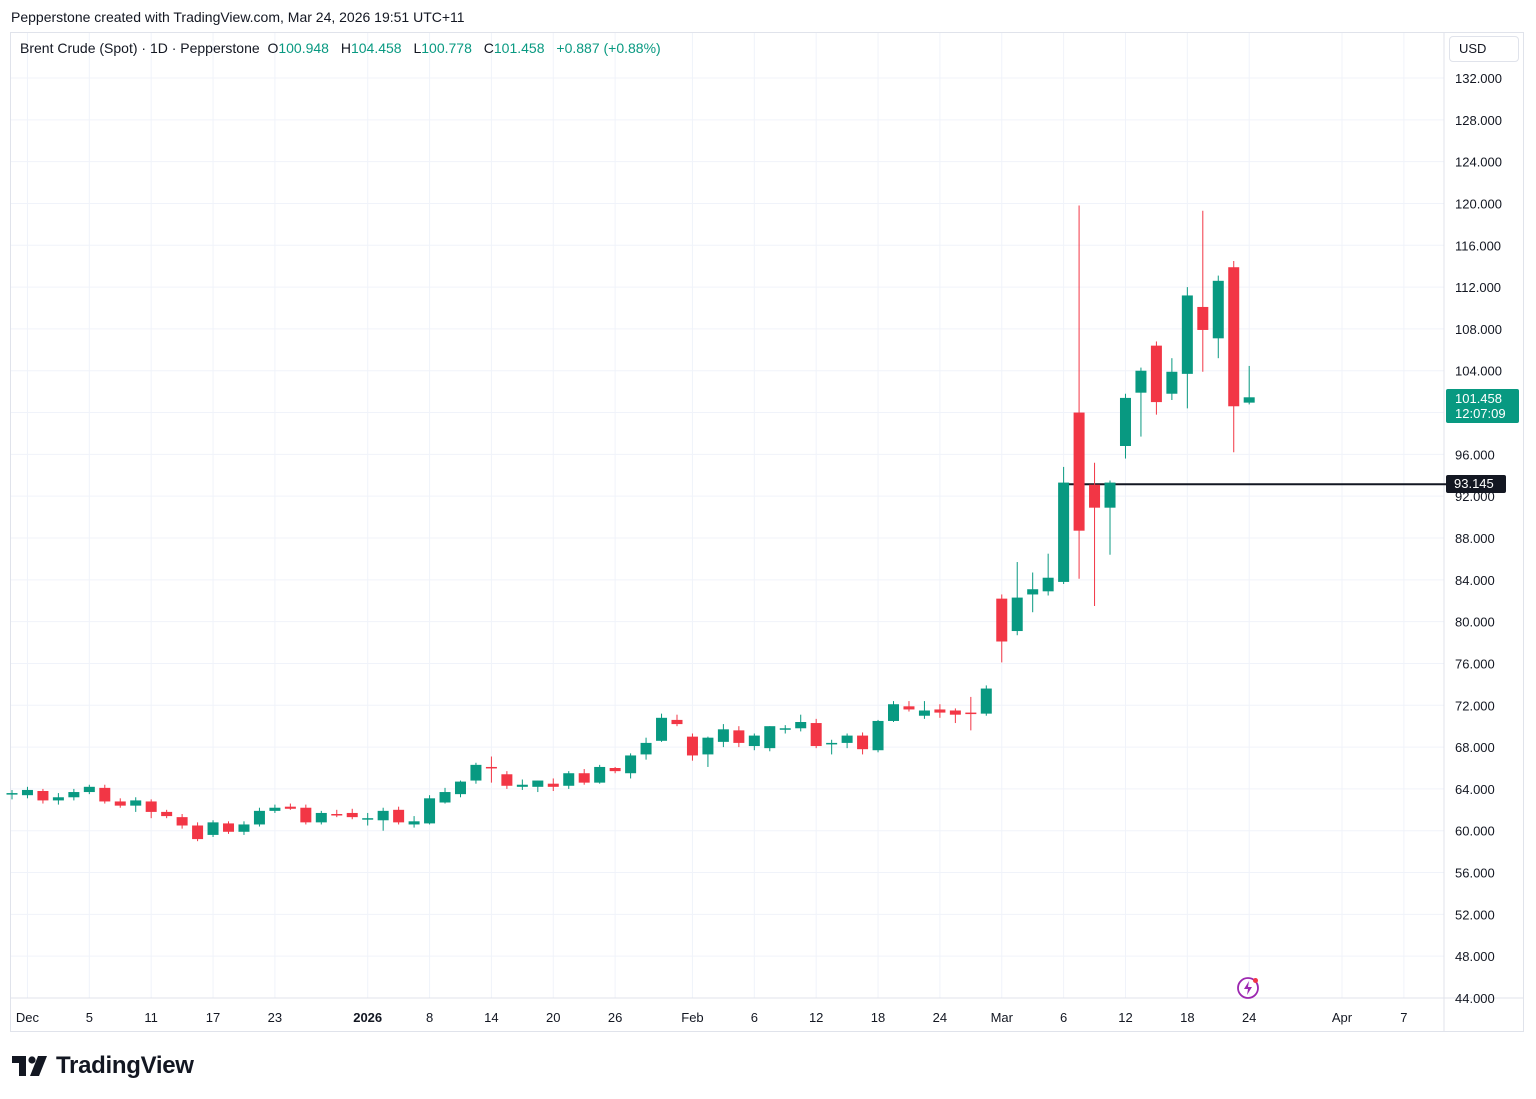  What do you see at coordinates (1478, 162) in the screenshot?
I see `price-tick-label: 124.000` at bounding box center [1478, 162].